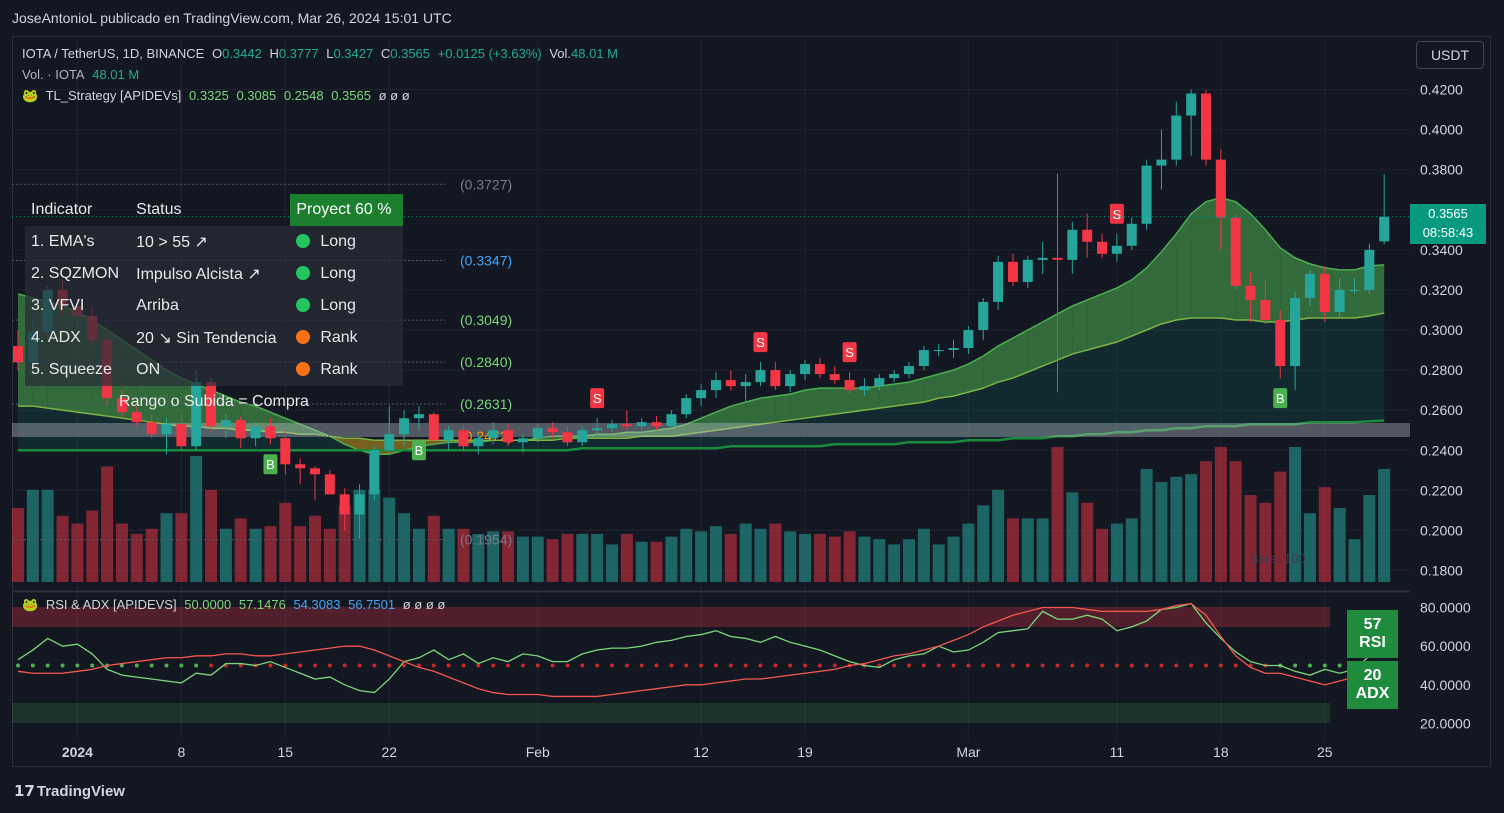 This screenshot has height=813, width=1504. I want to click on overbought-band, so click(671, 617).